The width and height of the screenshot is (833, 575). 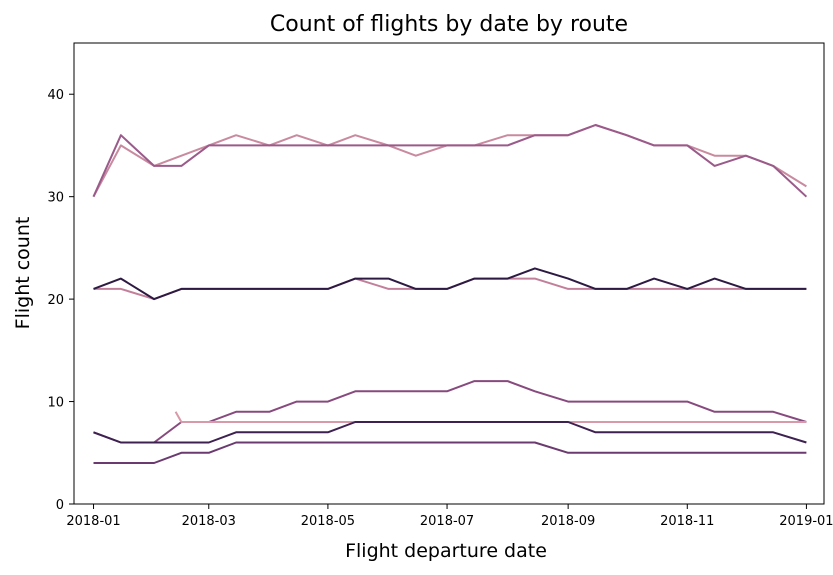 I want to click on y-tick-label: 30, so click(x=55, y=198).